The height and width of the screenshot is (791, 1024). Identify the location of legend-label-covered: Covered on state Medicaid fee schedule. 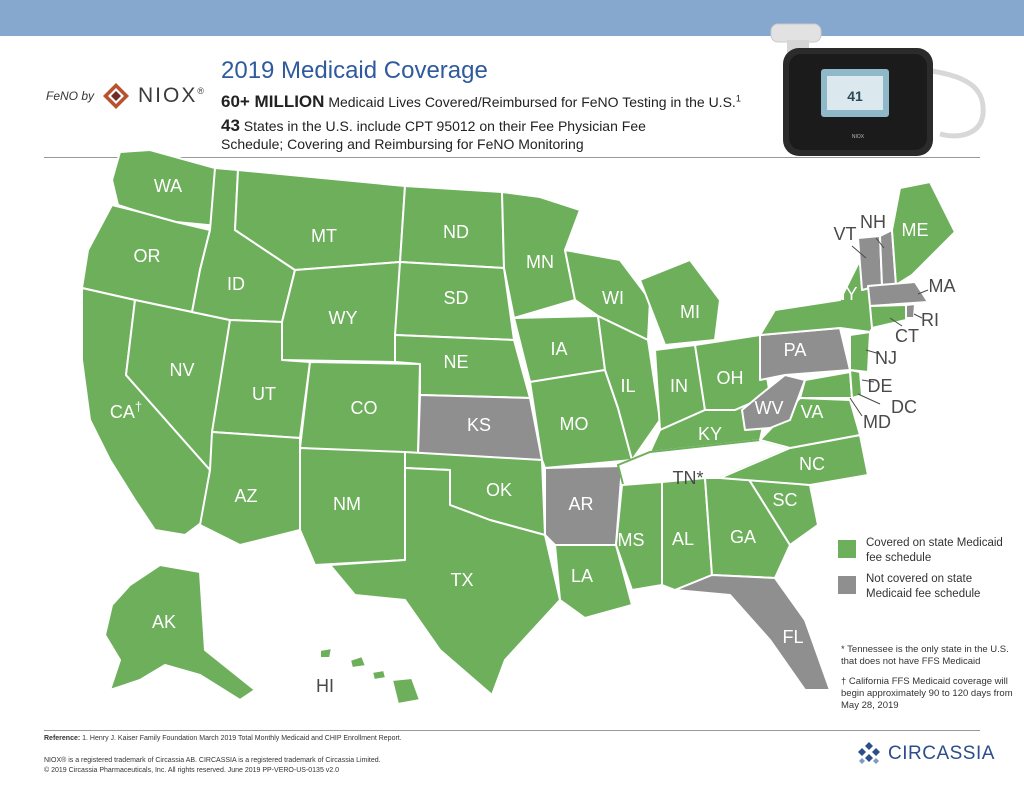
(934, 550).